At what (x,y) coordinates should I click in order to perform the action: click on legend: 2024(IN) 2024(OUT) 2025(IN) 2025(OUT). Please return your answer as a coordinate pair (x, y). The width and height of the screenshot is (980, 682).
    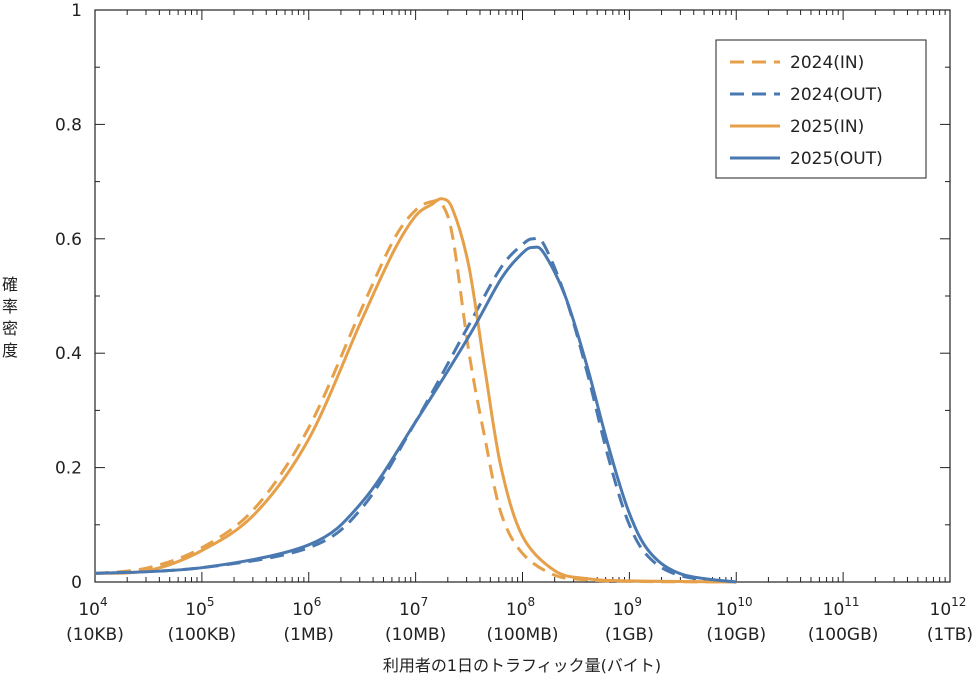
    Looking at the image, I should click on (821, 109).